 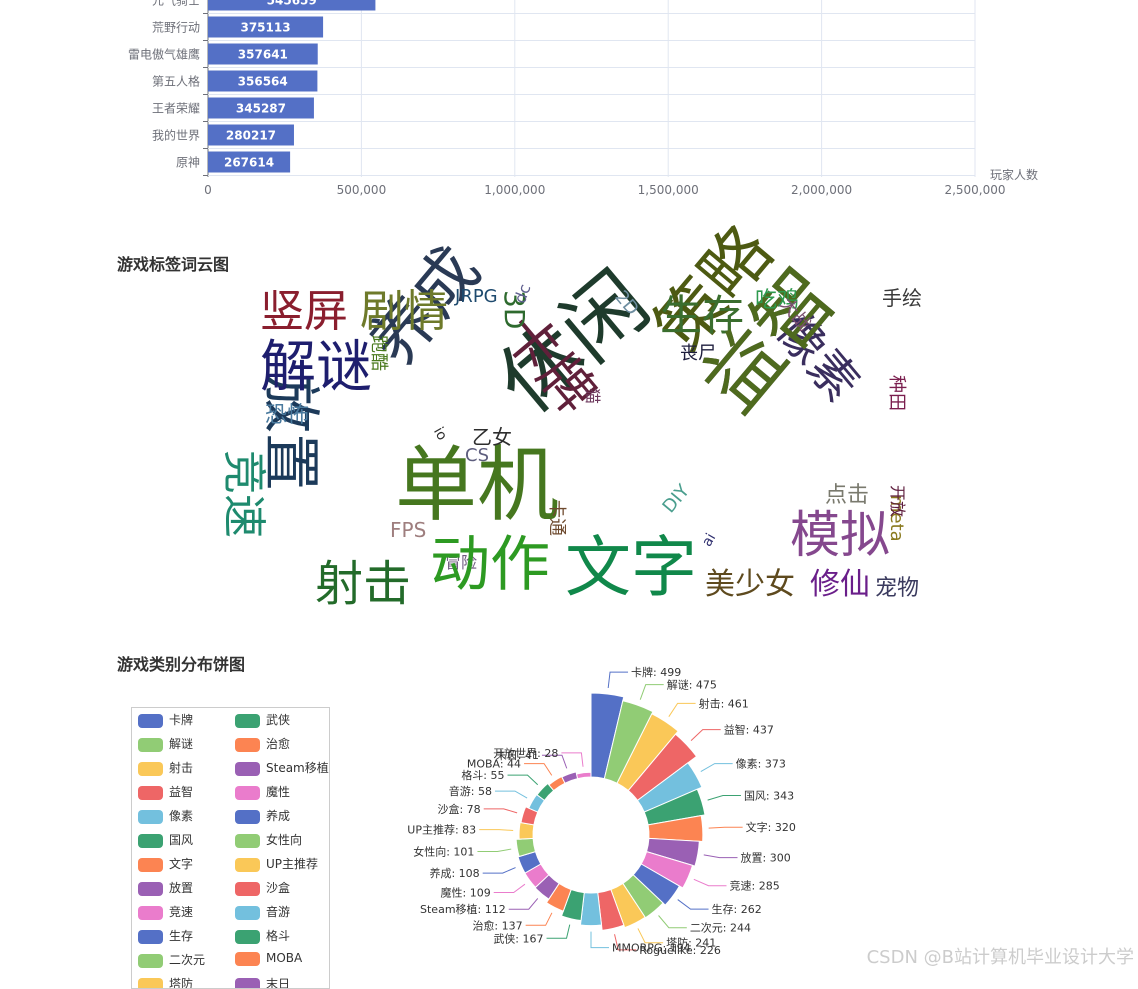 I want to click on slice-label: 沙盒: 78, so click(x=458, y=809).